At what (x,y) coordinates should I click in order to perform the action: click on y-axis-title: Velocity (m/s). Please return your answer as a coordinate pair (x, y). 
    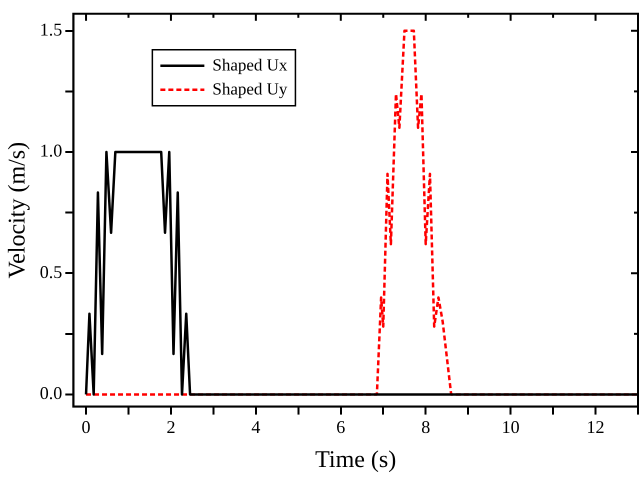
    Looking at the image, I should click on (17, 210).